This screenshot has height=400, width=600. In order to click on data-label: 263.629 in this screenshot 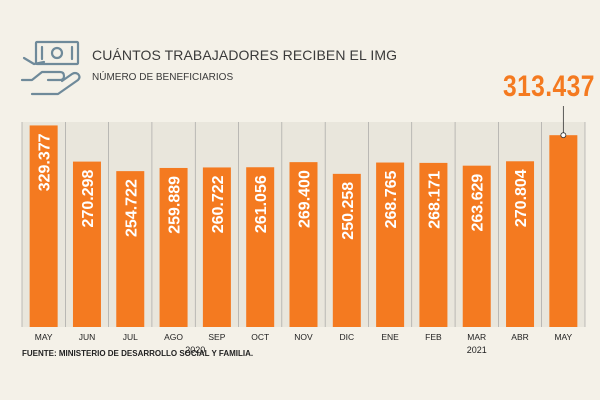, I will do `click(478, 203)`.